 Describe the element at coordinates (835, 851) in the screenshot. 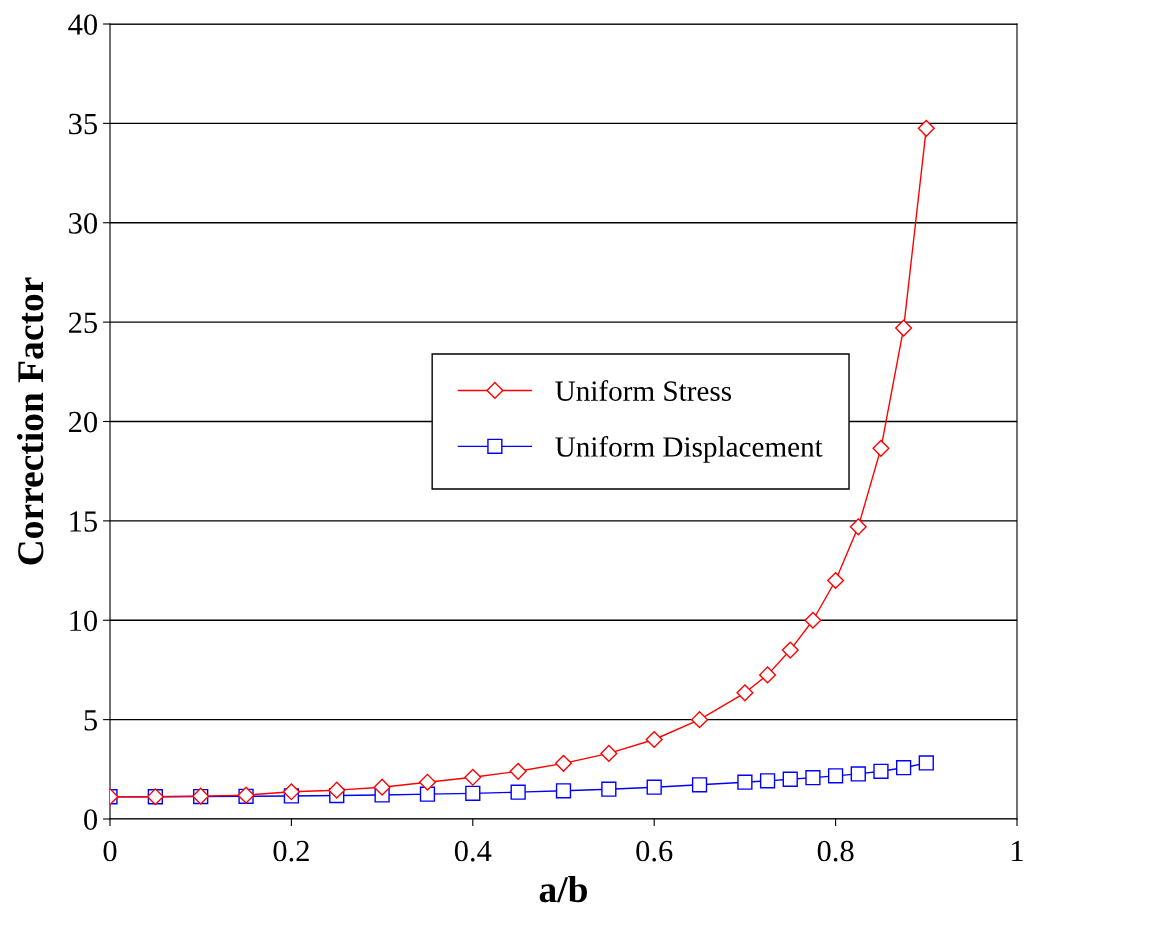

I see `x-tick-label: 0.8` at that location.